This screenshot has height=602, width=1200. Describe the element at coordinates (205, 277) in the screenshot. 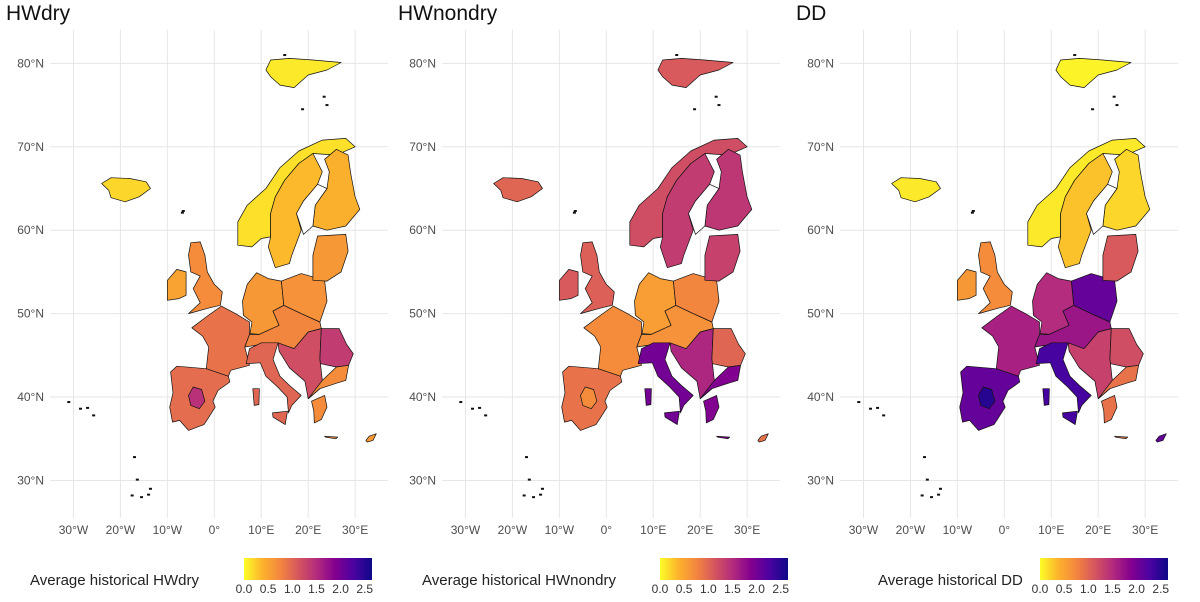

I see `region-uk` at that location.